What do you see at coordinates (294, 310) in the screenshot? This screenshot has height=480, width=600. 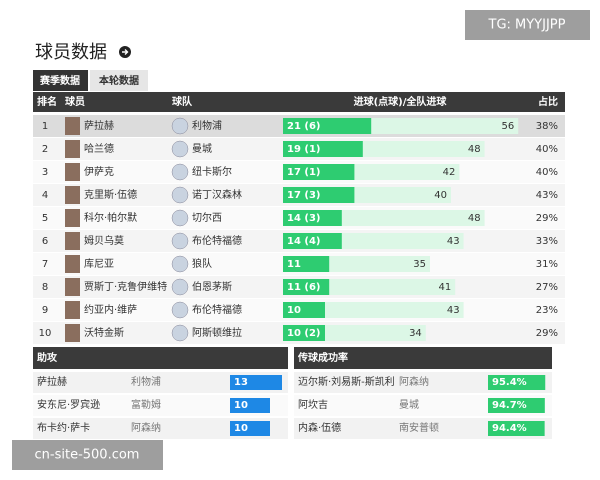 I see `goals-label: 10` at bounding box center [294, 310].